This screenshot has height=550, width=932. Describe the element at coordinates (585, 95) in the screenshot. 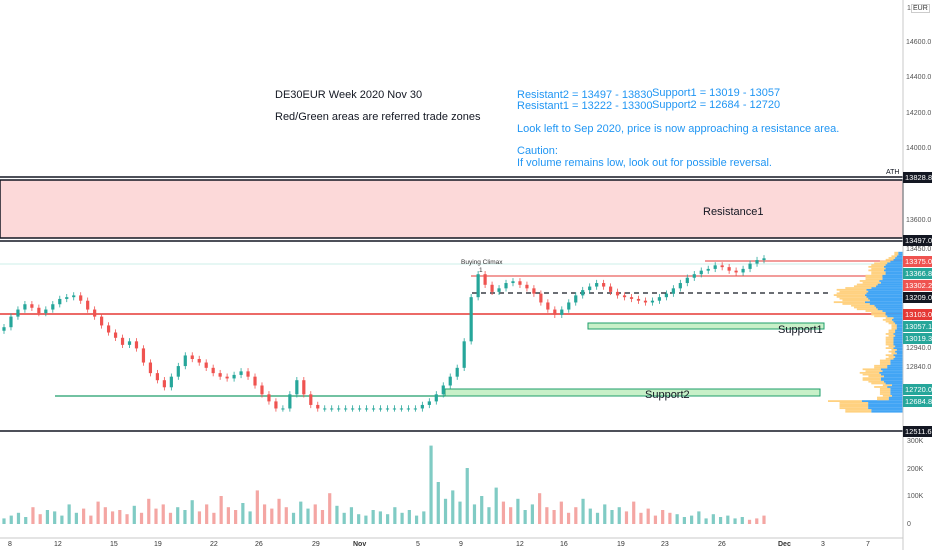

I see `resistant2-text: Resistant2 = 13497 - 13830` at that location.